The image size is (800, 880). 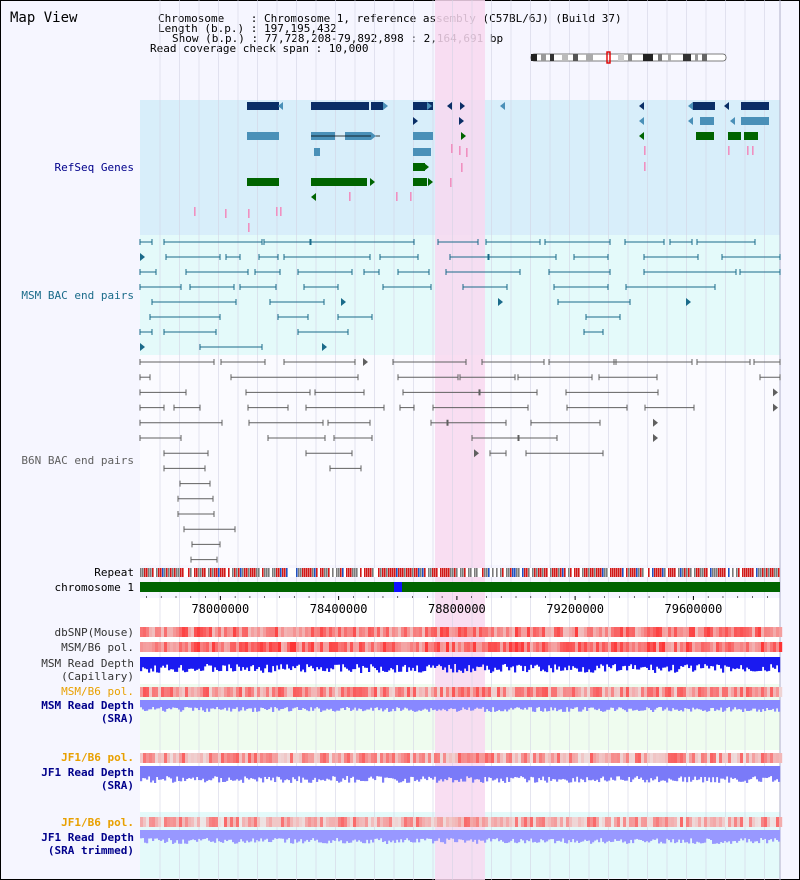 What do you see at coordinates (97, 822) in the screenshot?
I see `label-jf1-b6-pol-2: JF1/B6 pol.` at bounding box center [97, 822].